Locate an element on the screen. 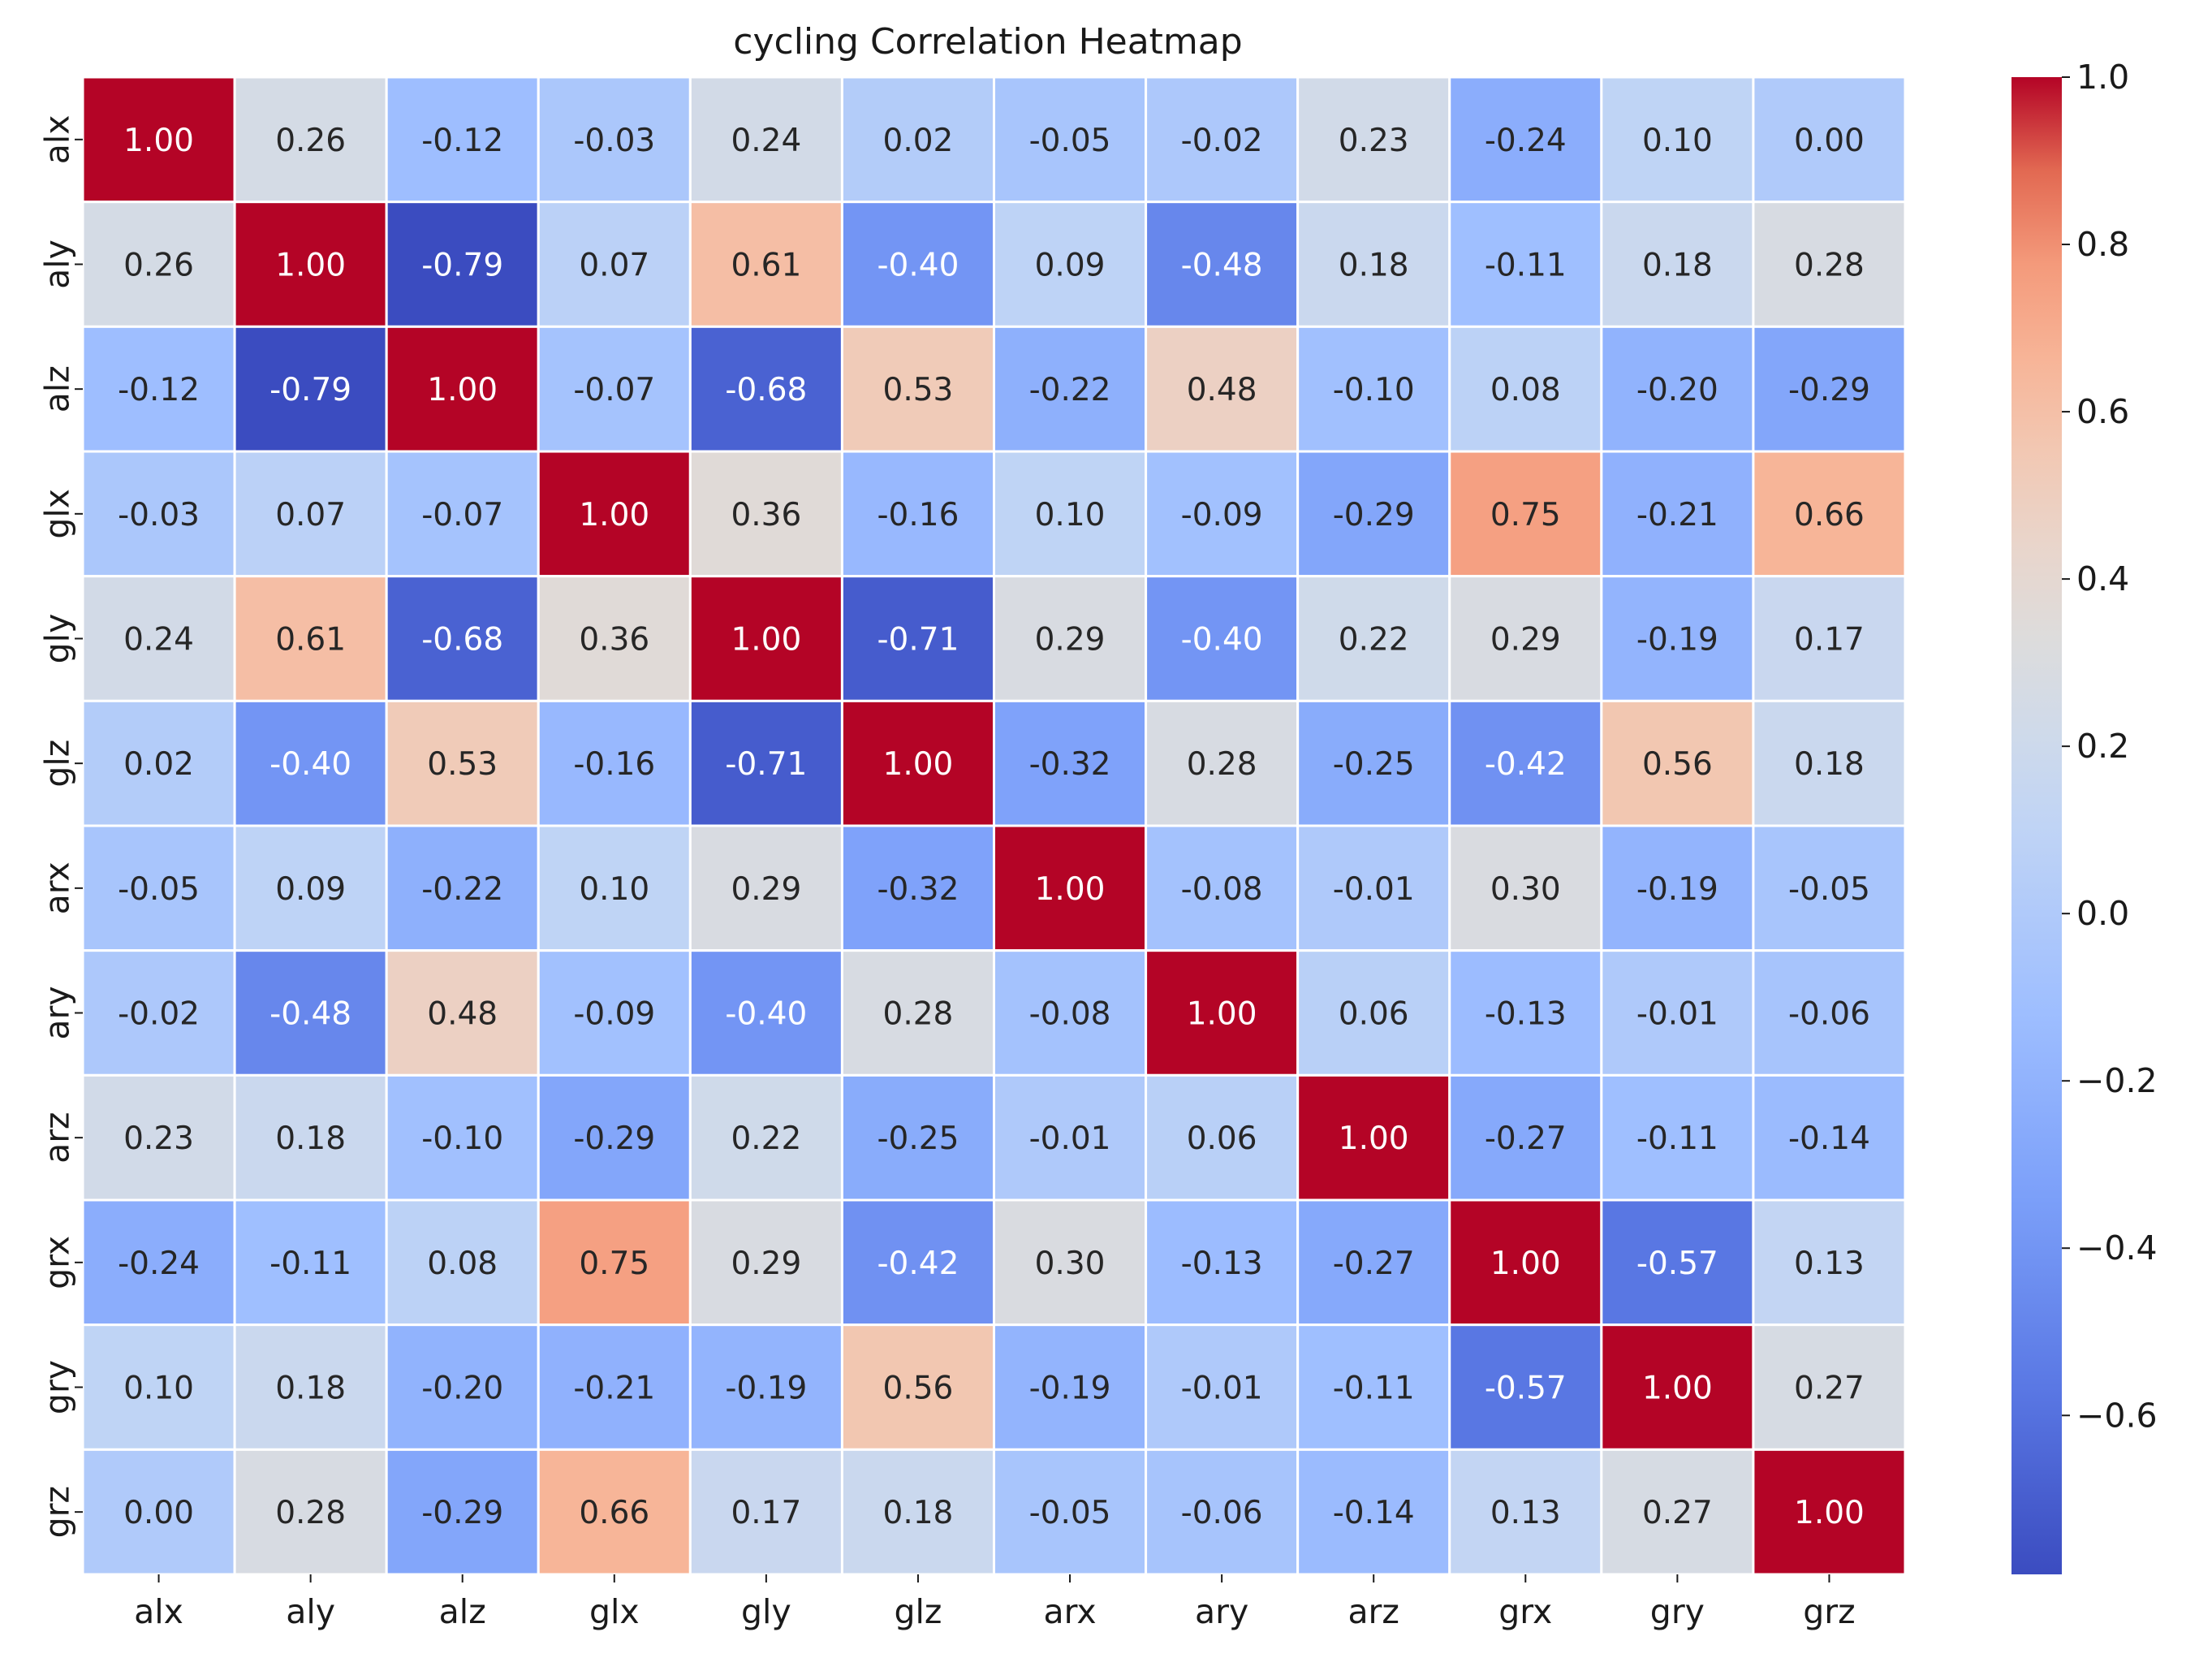 The width and height of the screenshot is (2212, 1658). x-tick-label: grz is located at coordinates (1829, 1611).